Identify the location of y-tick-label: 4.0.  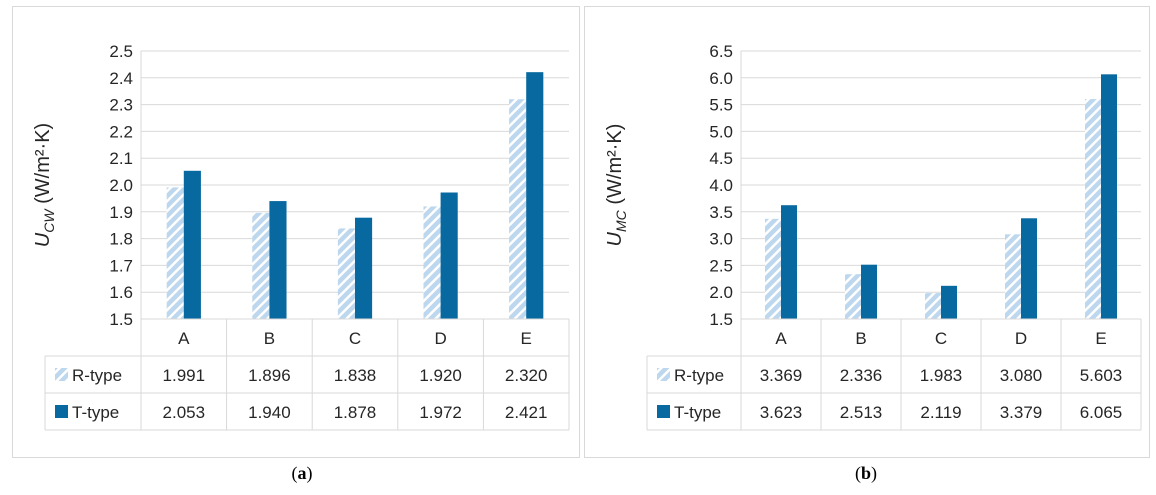
(721, 185).